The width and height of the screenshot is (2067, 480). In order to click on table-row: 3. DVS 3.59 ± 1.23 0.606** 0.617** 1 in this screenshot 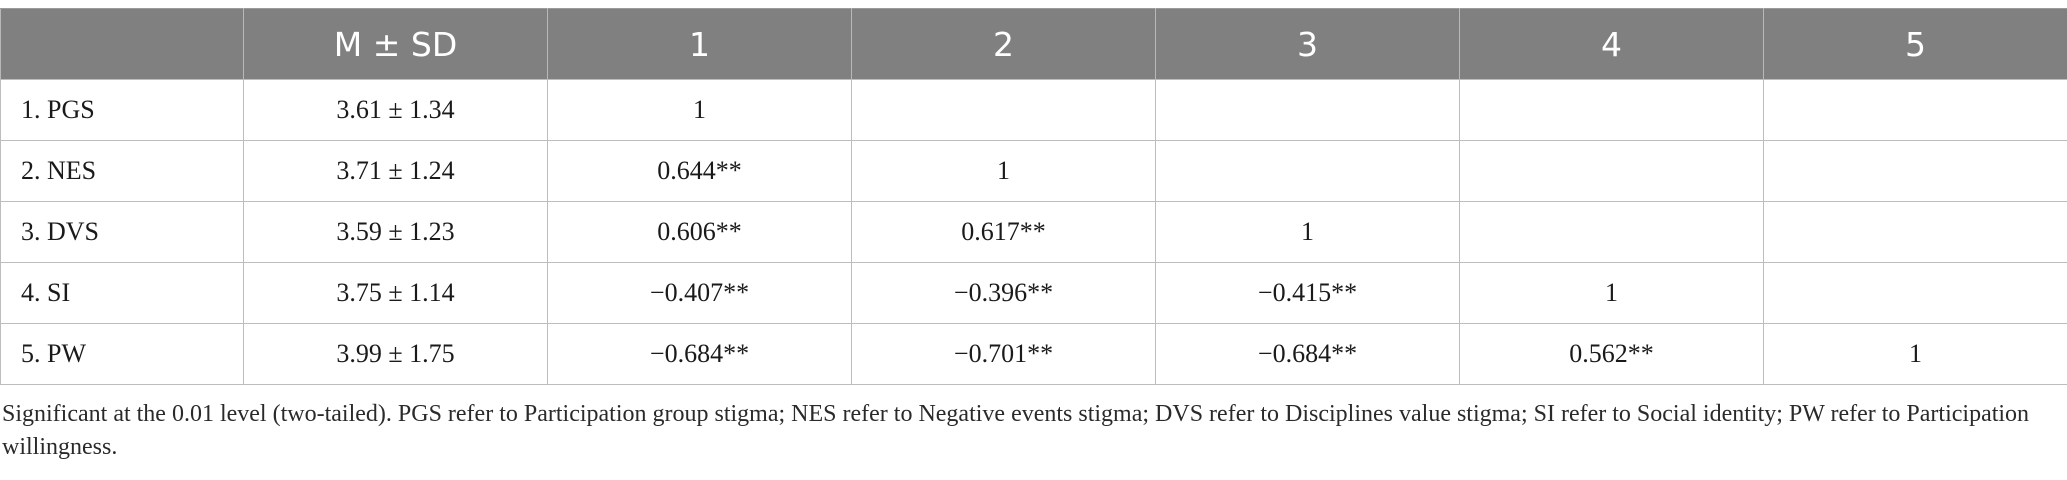, I will do `click(1033, 232)`.